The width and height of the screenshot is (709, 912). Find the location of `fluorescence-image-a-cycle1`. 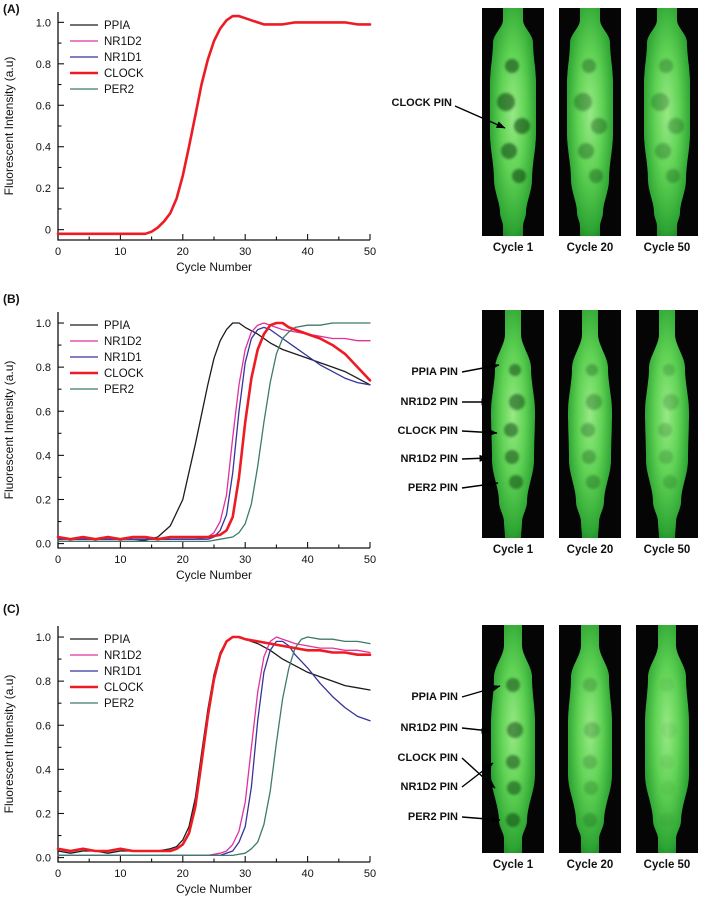

fluorescence-image-a-cycle1 is located at coordinates (513, 122).